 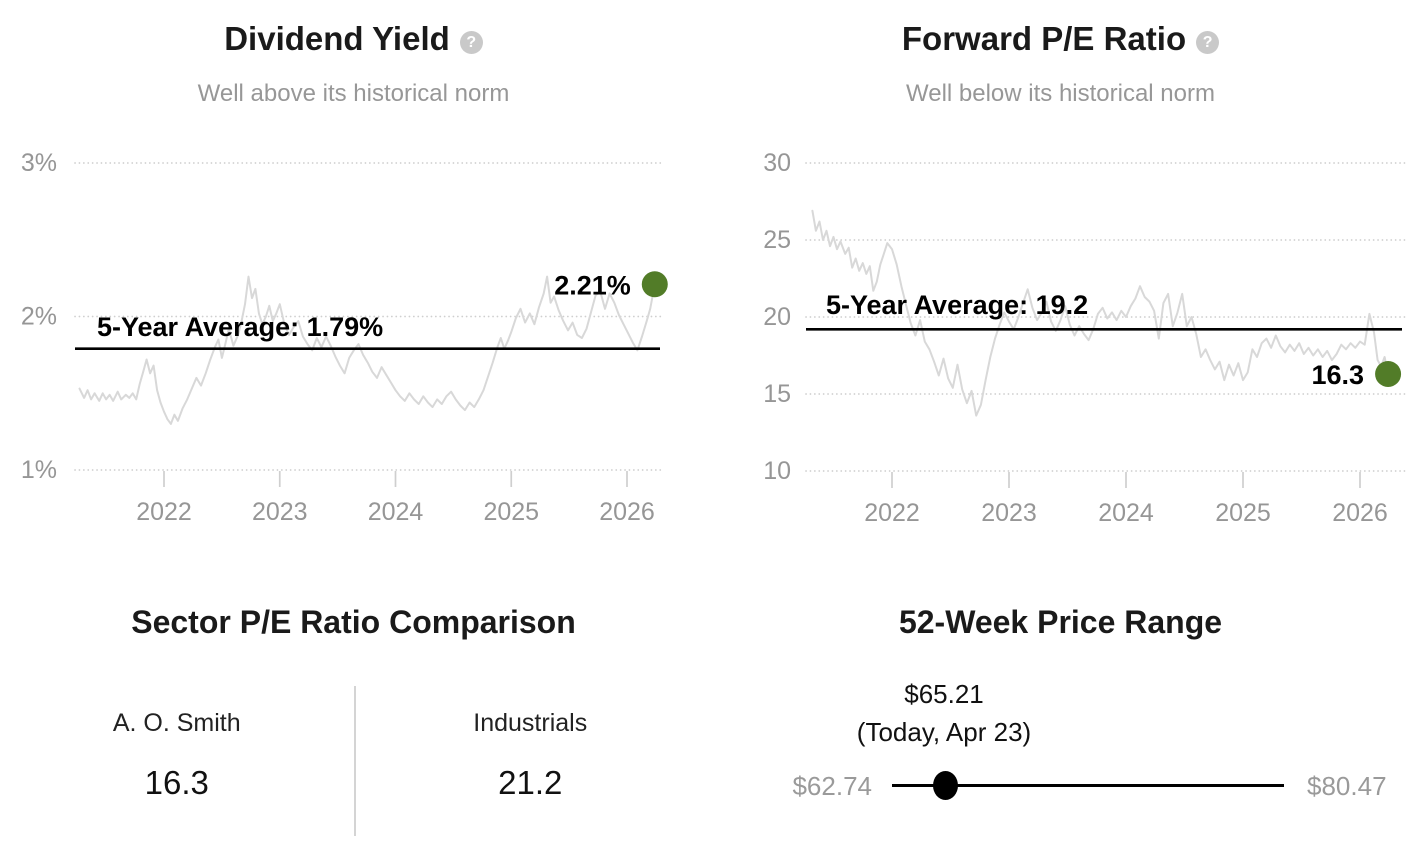 I want to click on y-axis-label: 2%, so click(x=39, y=317).